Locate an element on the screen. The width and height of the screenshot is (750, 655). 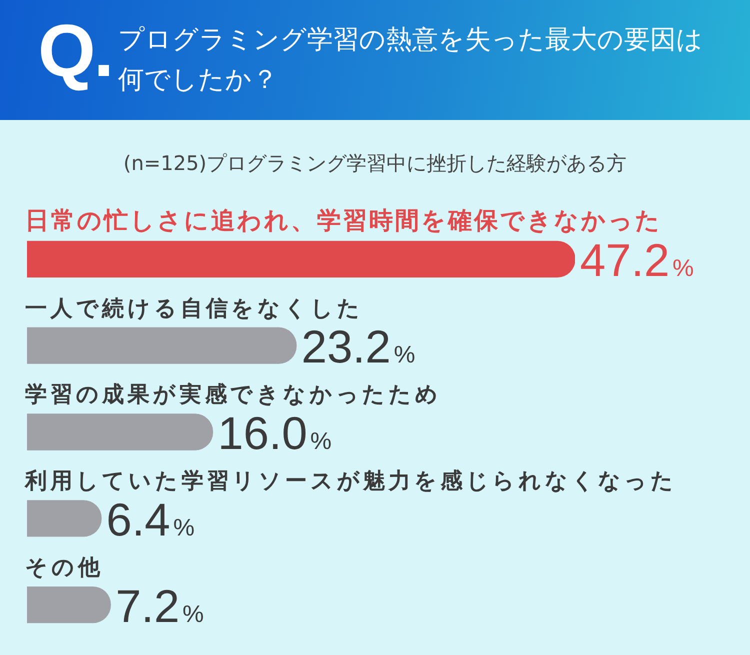
data-label: 6.4% is located at coordinates (150, 519).